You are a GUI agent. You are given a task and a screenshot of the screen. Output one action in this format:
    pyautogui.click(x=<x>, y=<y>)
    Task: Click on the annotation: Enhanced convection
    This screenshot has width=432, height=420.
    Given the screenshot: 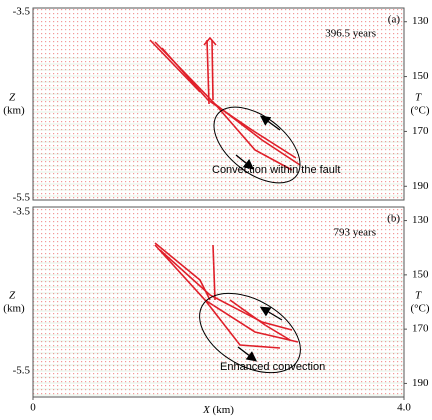 What is the action you would take?
    pyautogui.click(x=272, y=367)
    